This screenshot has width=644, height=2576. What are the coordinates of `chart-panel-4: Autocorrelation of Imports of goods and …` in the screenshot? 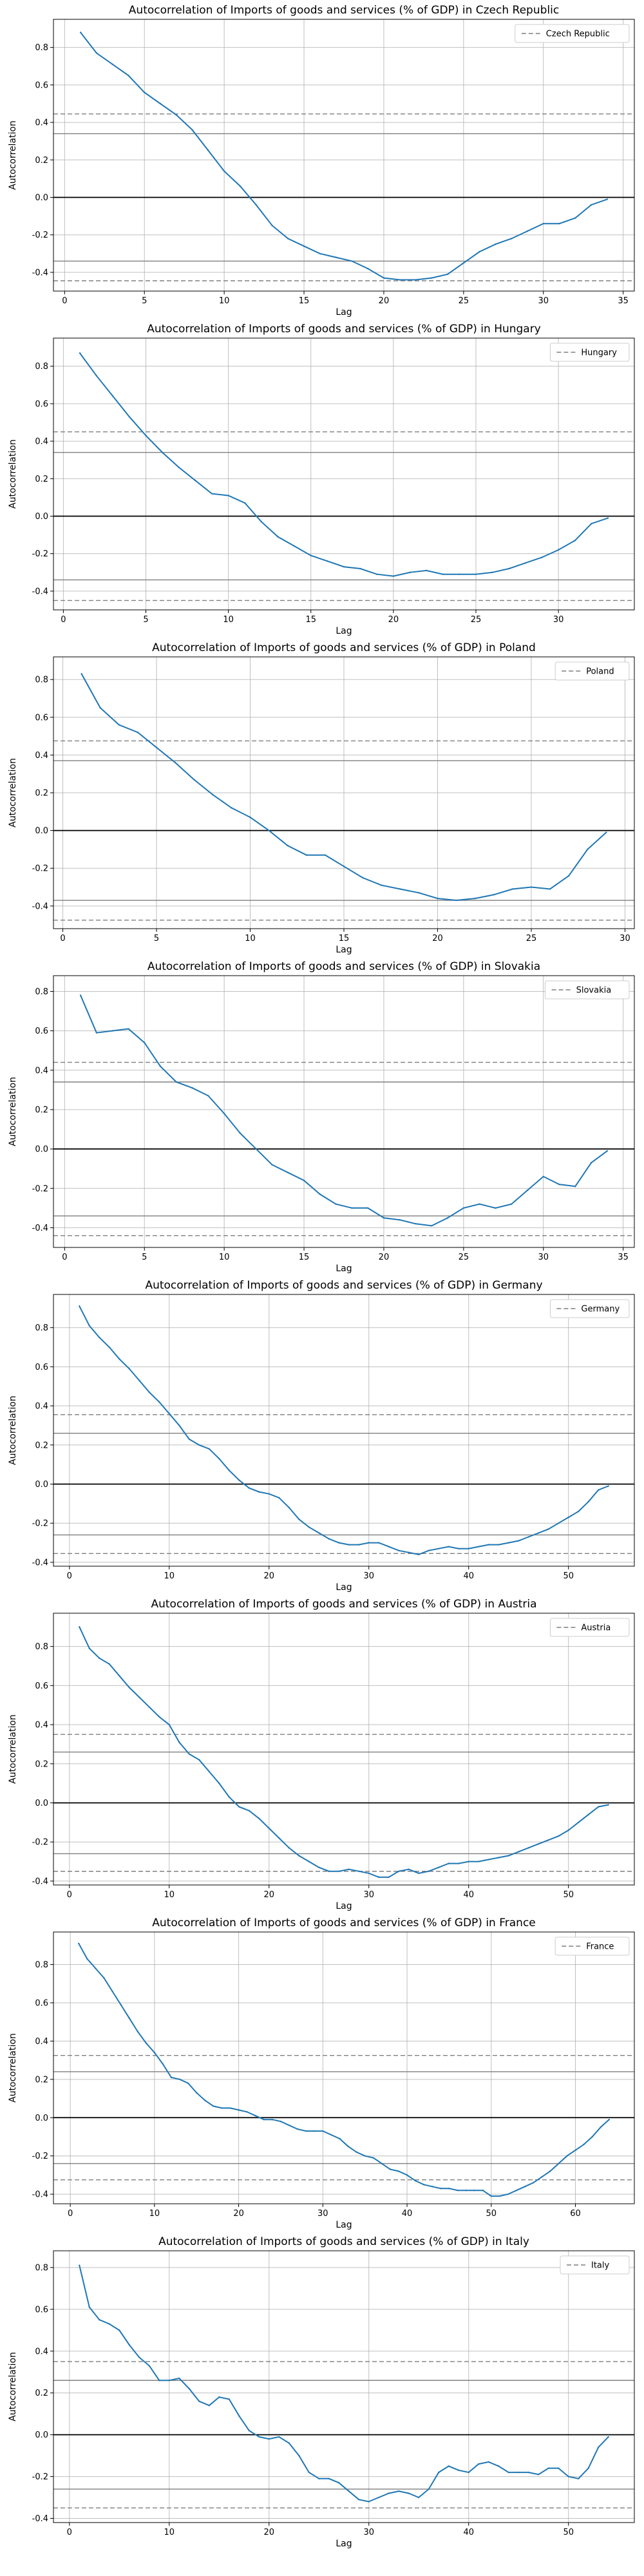 It's located at (321, 1436).